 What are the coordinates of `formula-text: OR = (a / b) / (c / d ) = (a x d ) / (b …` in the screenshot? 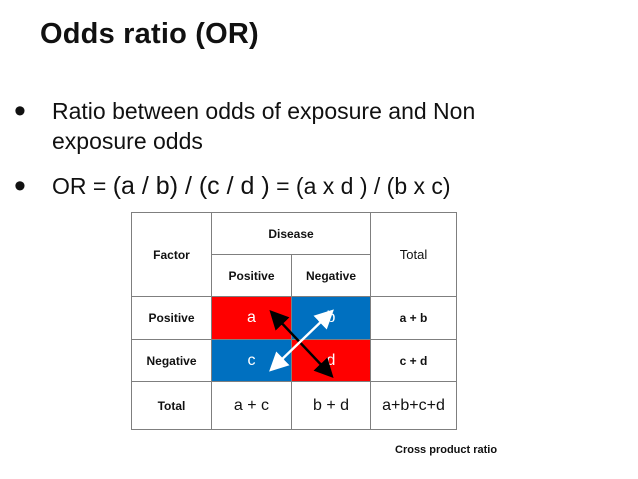 It's located at (251, 186).